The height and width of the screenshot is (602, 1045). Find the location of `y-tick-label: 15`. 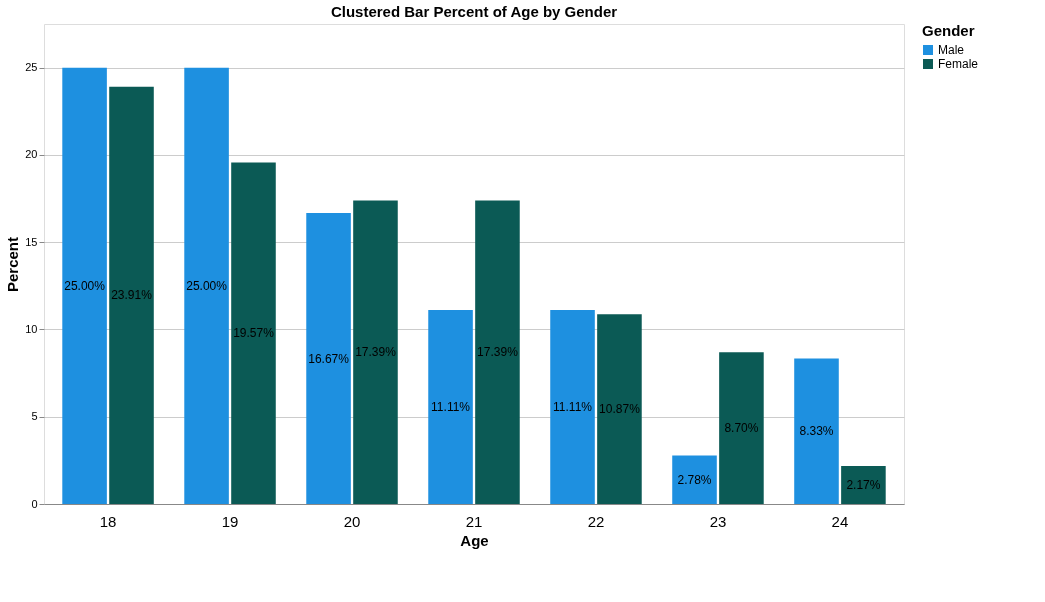

y-tick-label: 15 is located at coordinates (31, 241).